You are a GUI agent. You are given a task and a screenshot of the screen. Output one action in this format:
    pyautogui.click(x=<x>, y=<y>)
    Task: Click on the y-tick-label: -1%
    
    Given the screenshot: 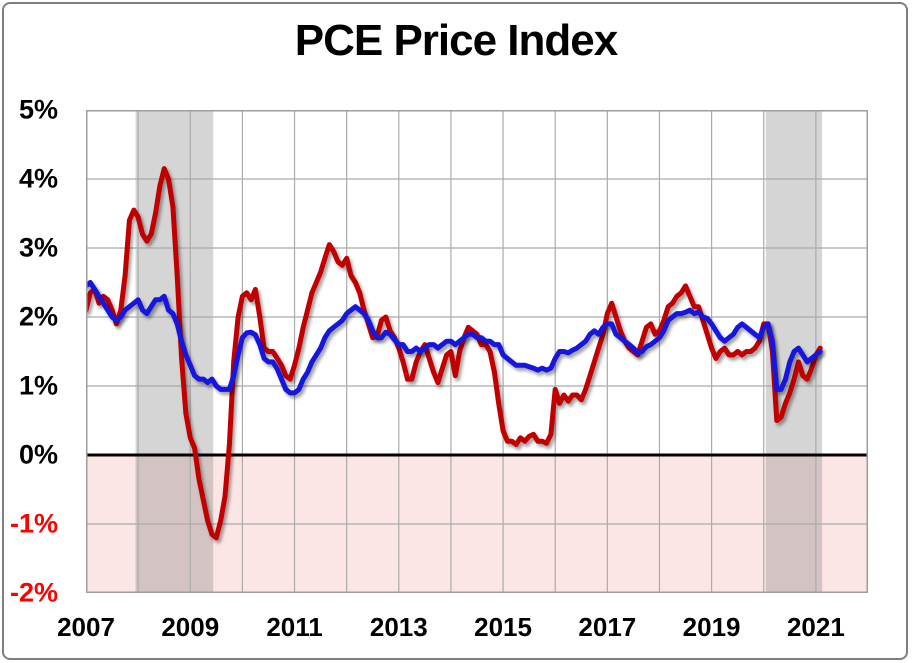 What is the action you would take?
    pyautogui.click(x=33, y=523)
    